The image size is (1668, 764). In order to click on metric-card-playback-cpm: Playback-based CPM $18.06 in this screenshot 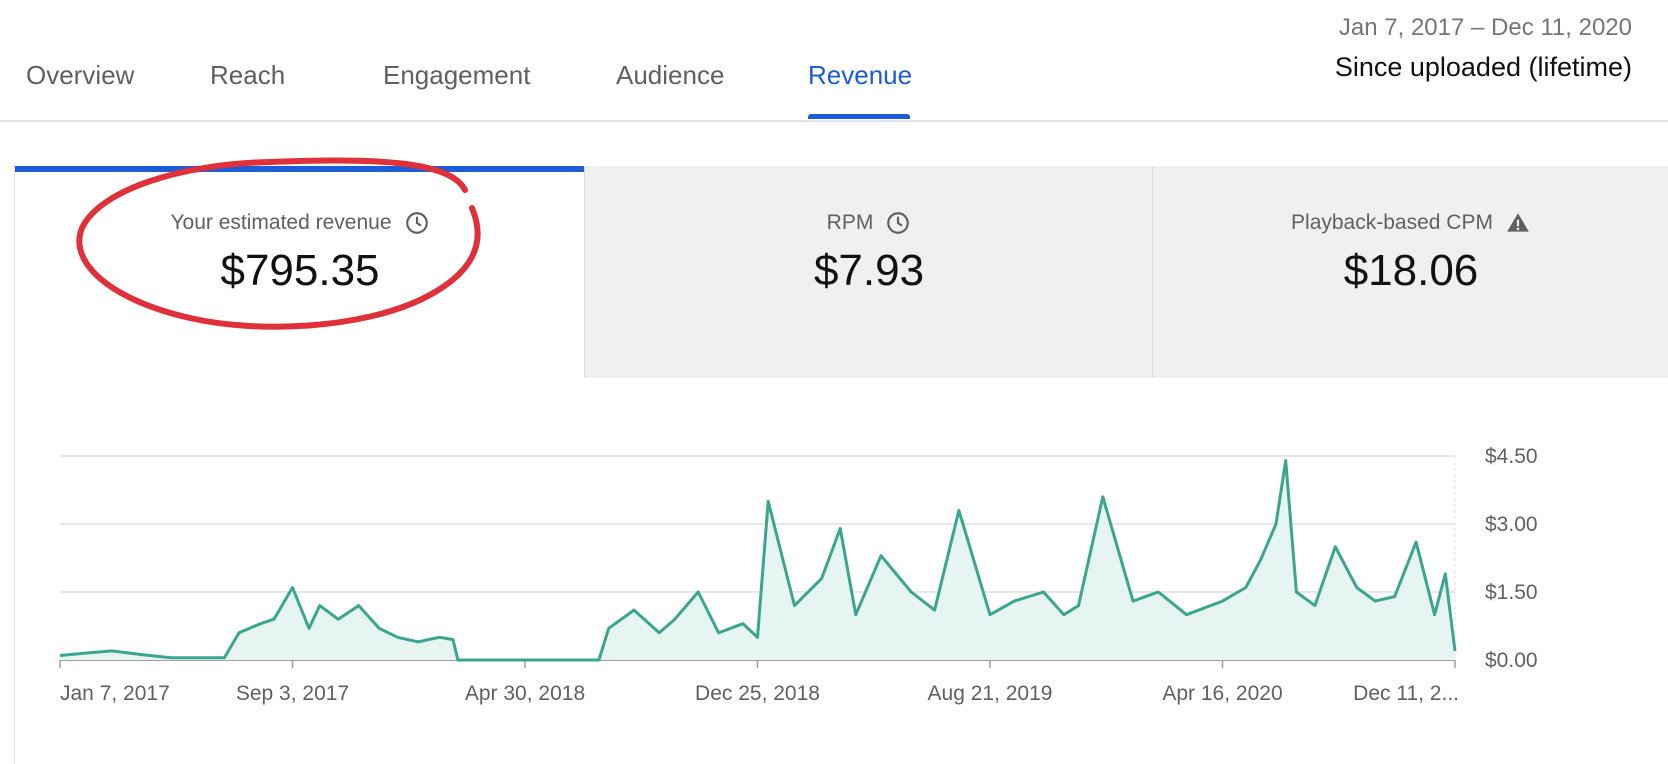, I will do `click(1410, 272)`.